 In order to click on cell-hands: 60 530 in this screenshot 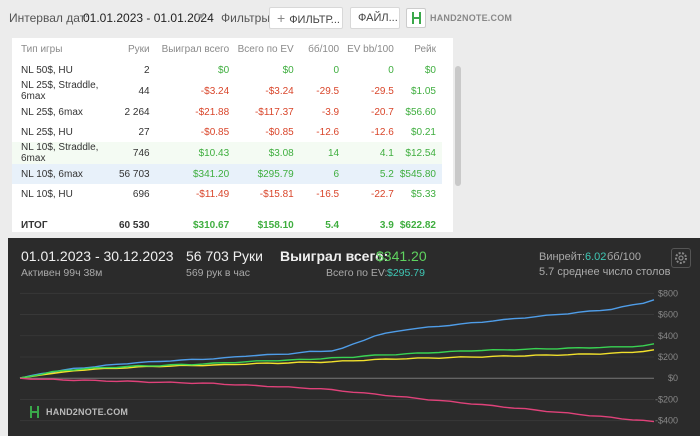, I will do `click(134, 225)`.